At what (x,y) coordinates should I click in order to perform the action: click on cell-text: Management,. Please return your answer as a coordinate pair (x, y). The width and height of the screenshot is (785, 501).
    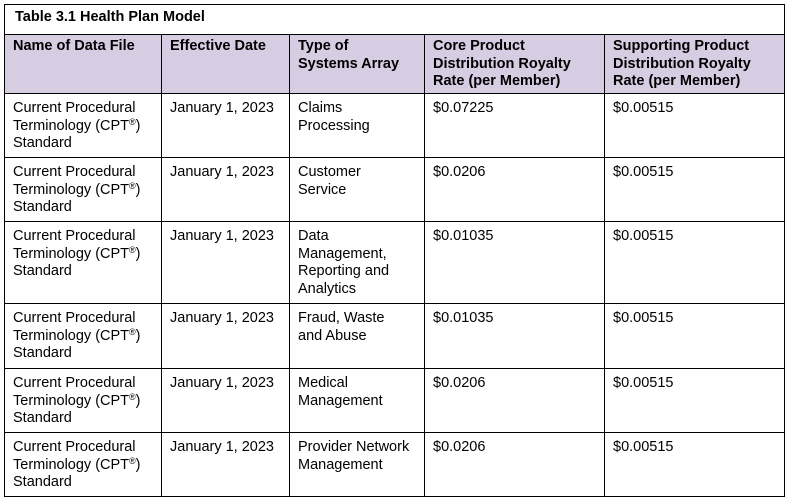
    Looking at the image, I should click on (342, 253).